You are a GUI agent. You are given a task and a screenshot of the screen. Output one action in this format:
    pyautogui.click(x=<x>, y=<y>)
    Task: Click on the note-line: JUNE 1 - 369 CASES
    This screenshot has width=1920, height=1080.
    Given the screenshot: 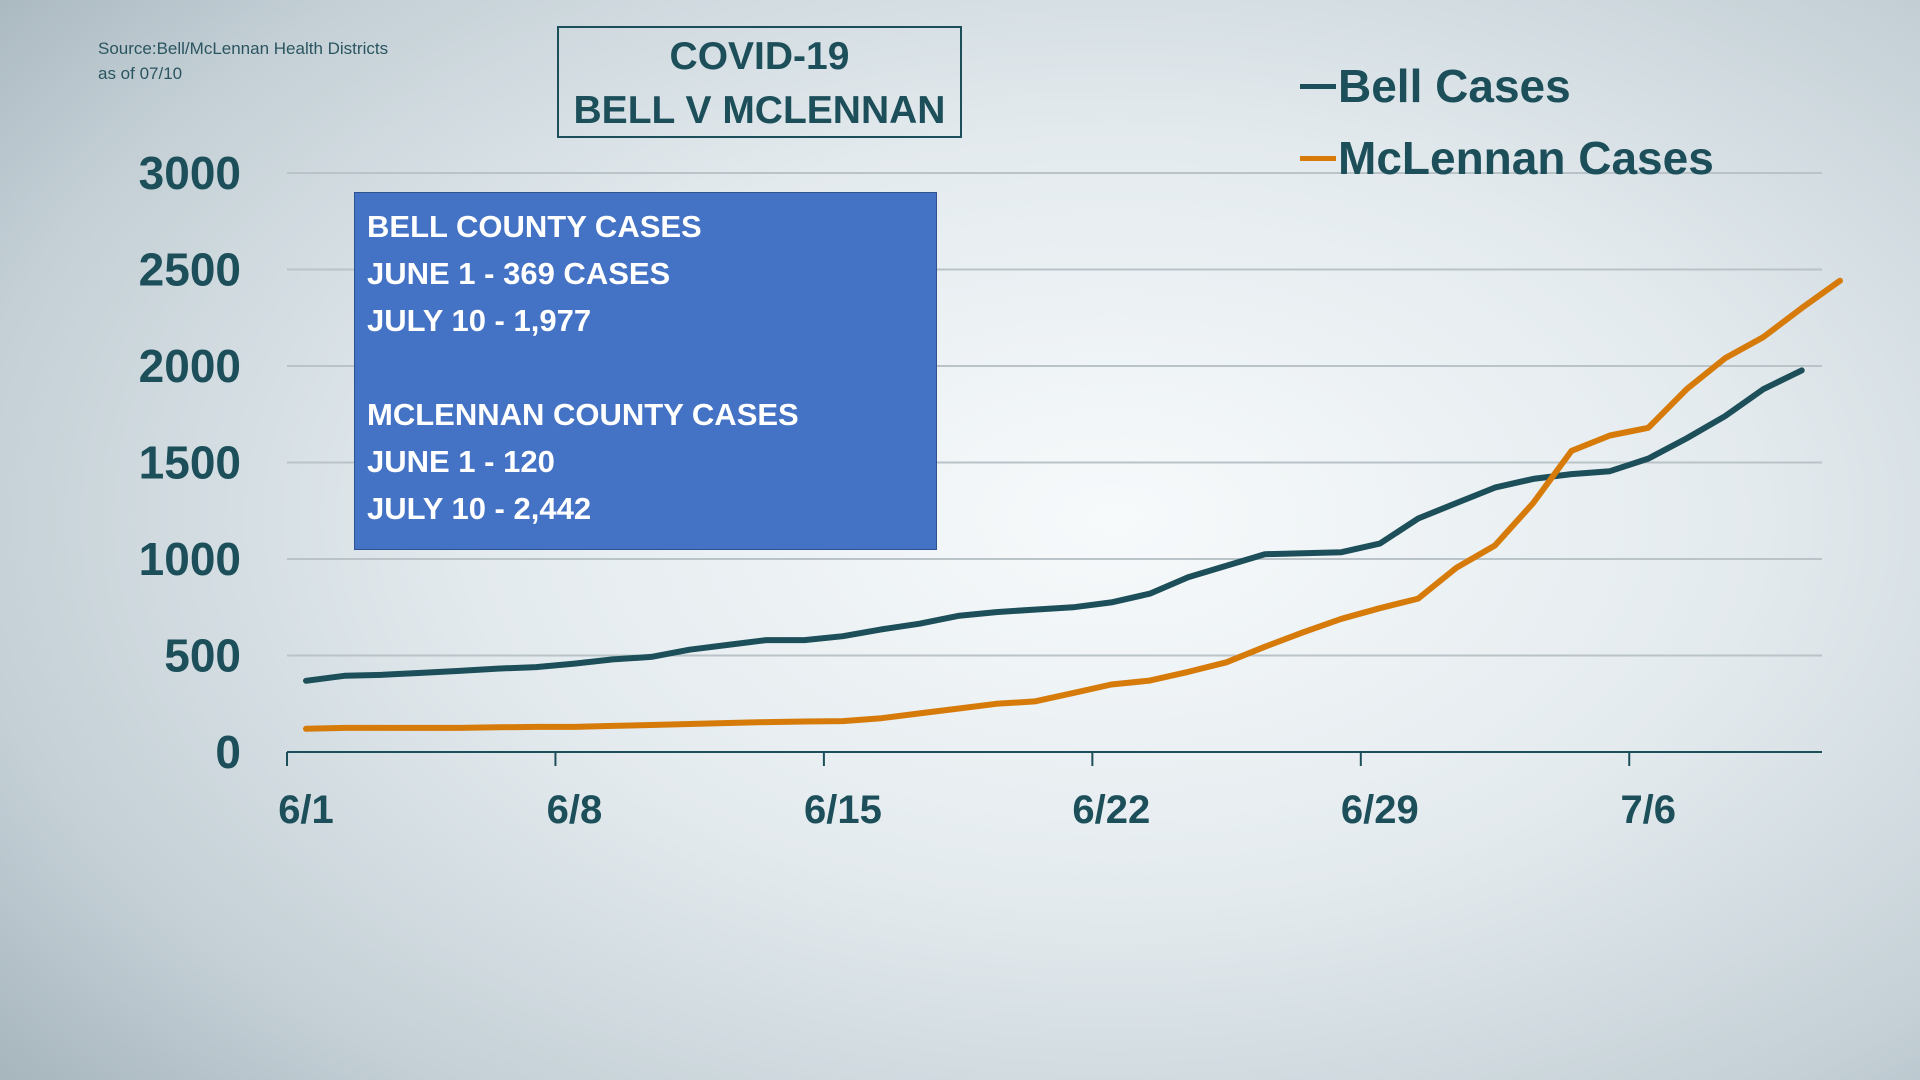 What is the action you would take?
    pyautogui.click(x=519, y=273)
    